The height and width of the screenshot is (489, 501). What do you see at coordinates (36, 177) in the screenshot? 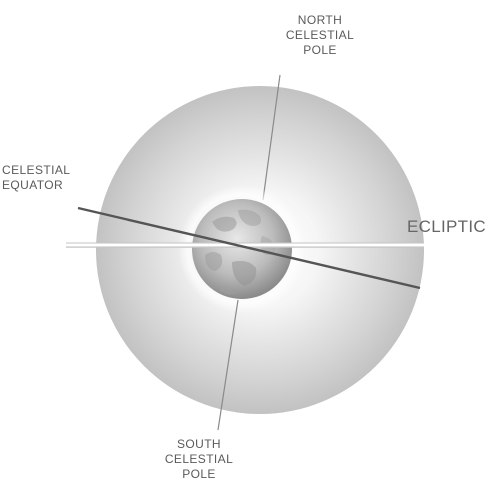
I see `celestial-equator-label: CELESTIAL EQUATOR` at bounding box center [36, 177].